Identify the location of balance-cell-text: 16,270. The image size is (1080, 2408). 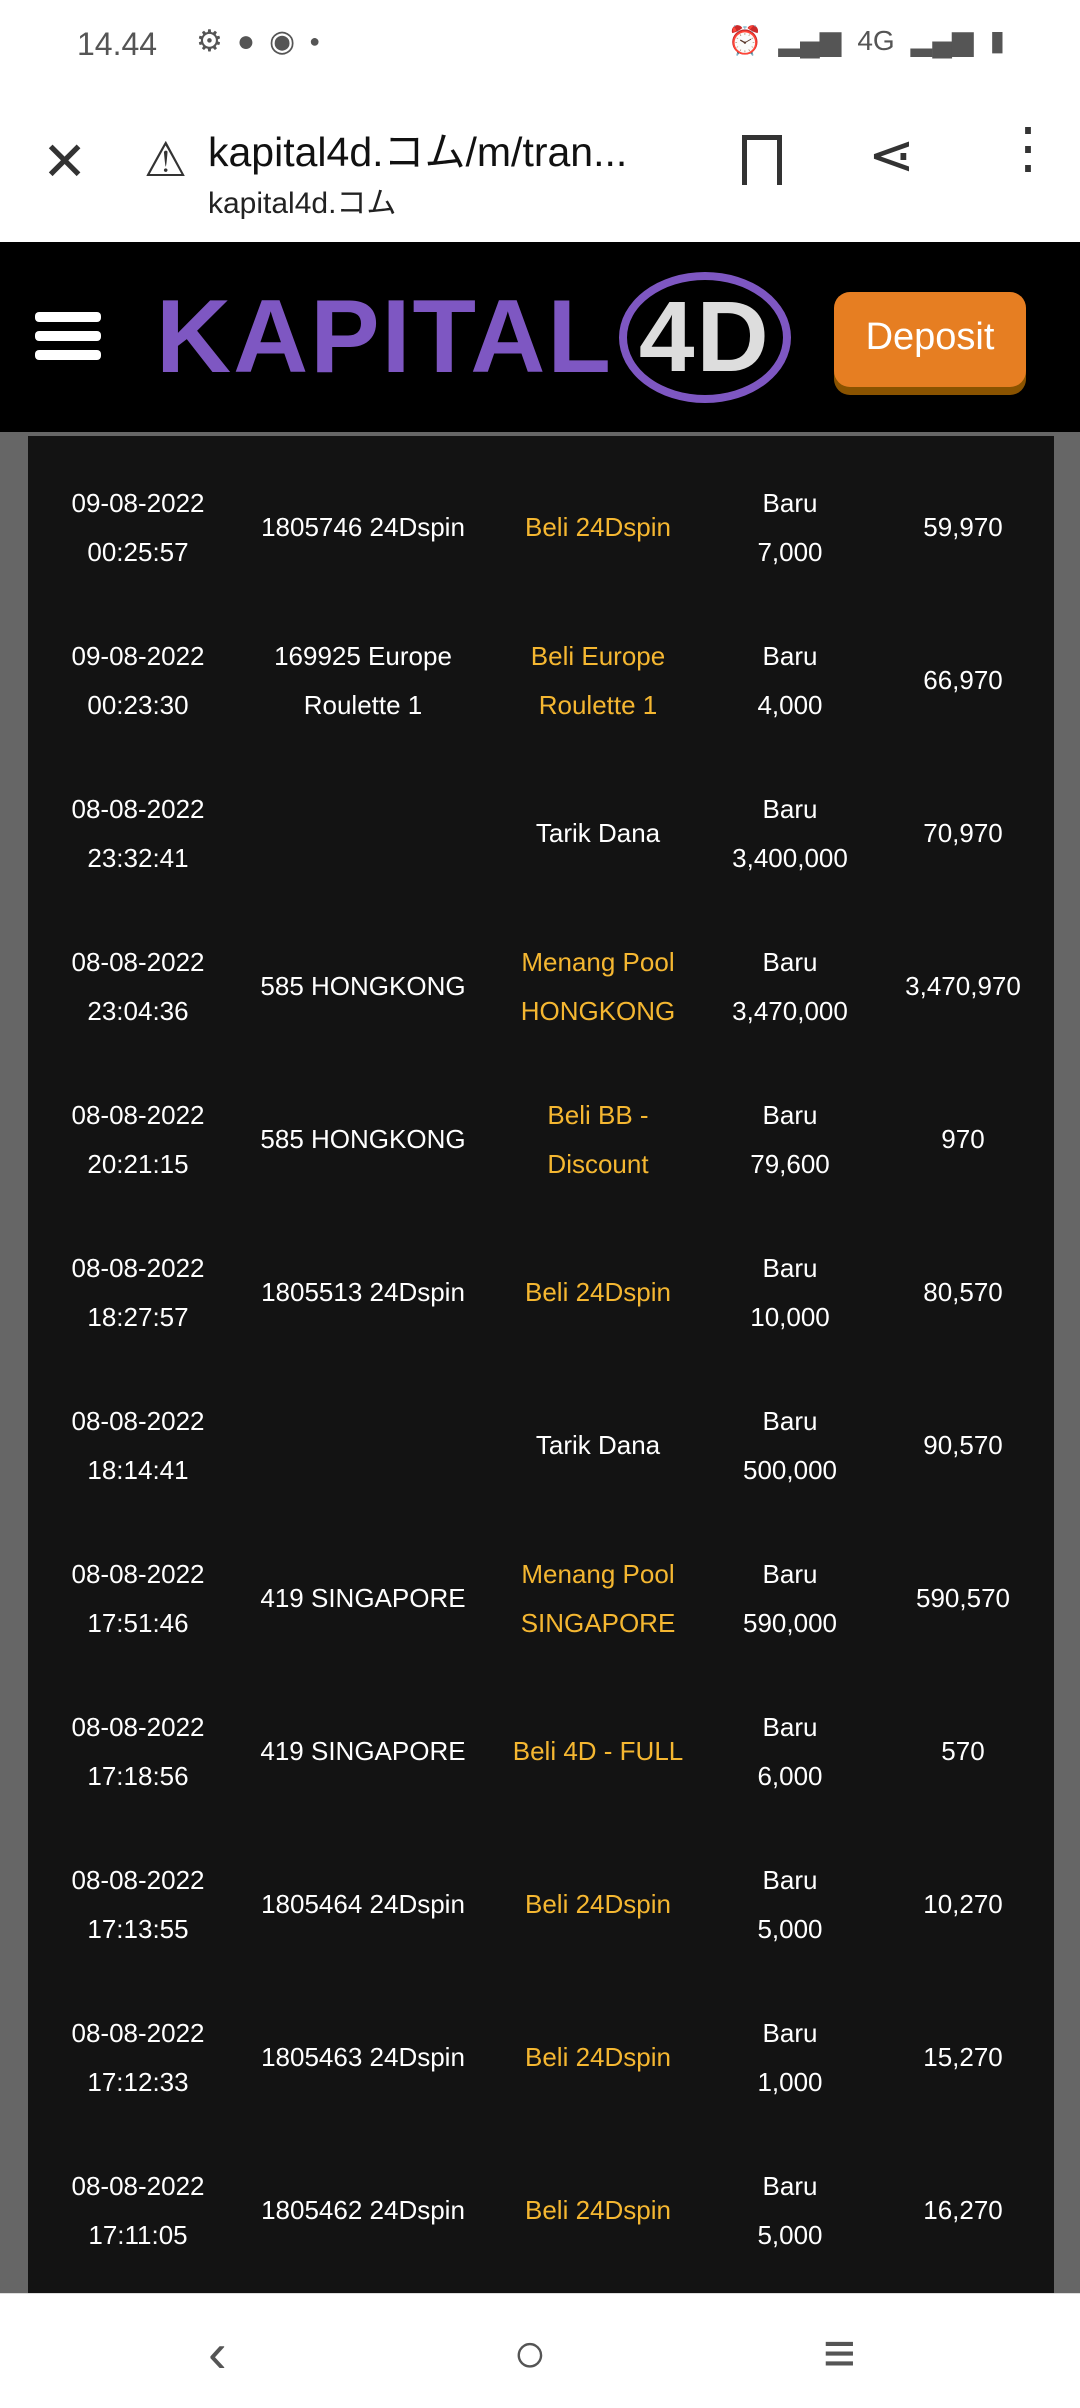
(963, 2210).